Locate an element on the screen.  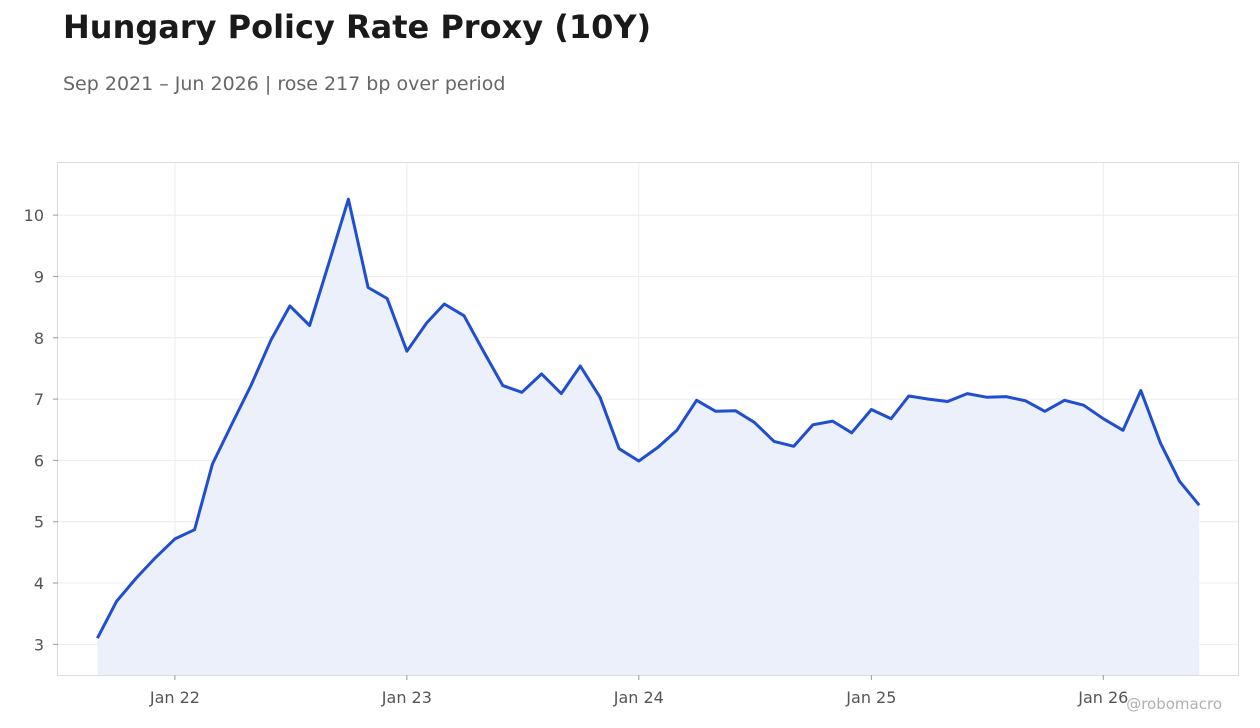
x-tick-label: Jan 22 is located at coordinates (174, 697).